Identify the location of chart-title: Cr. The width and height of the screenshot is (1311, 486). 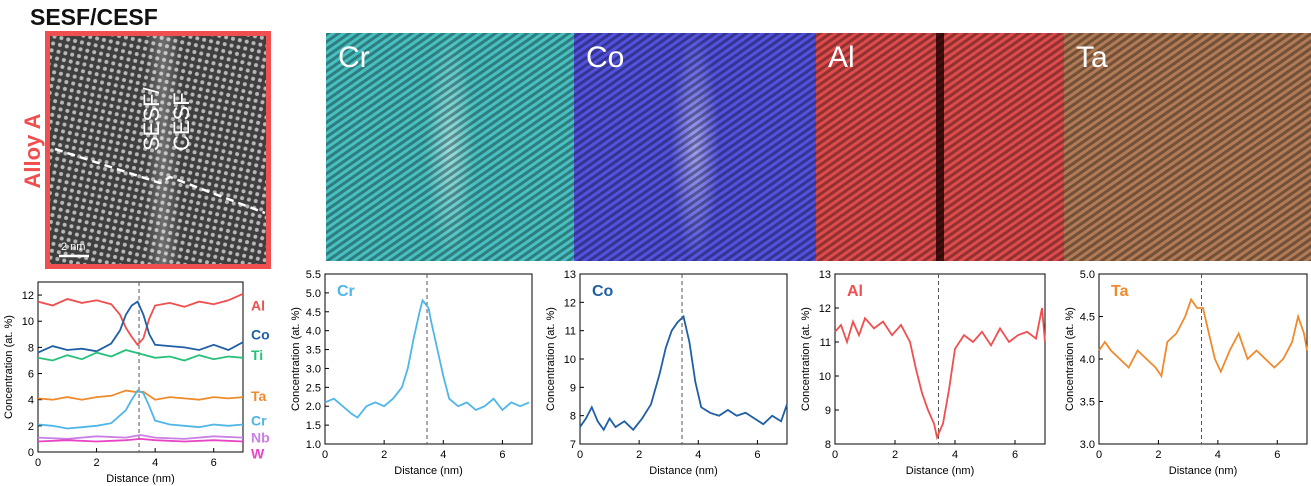
(346, 291).